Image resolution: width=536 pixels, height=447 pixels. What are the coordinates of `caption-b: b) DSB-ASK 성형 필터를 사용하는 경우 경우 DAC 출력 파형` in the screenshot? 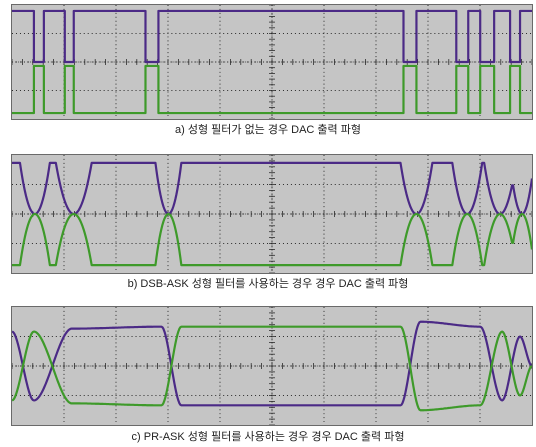 It's located at (268, 284).